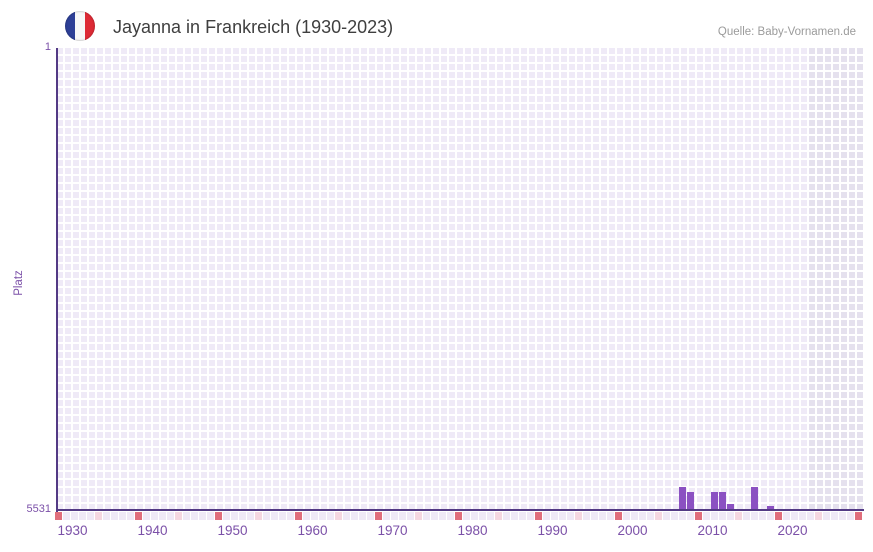  Describe the element at coordinates (858, 516) in the screenshot. I see `axis-mark-2030` at that location.